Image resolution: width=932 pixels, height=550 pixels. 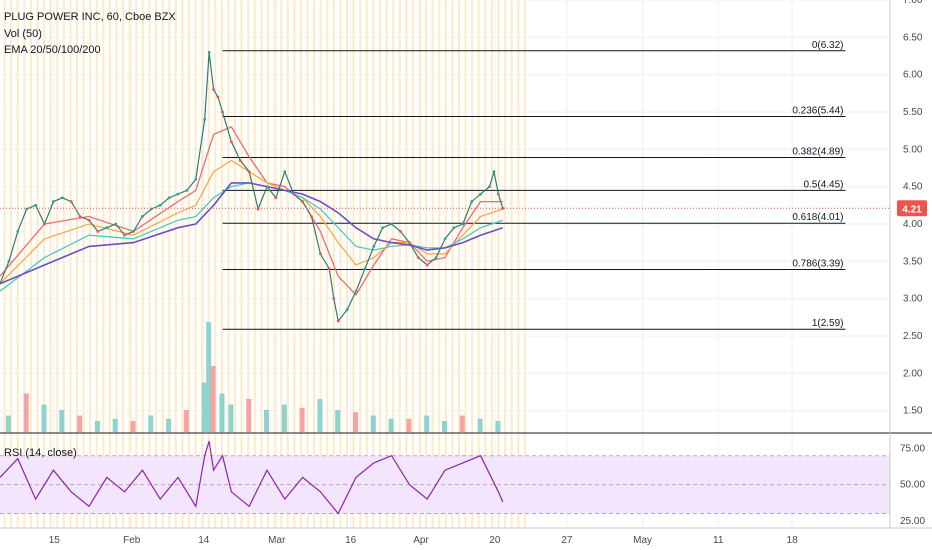 I want to click on price-tick-label: 2.00, so click(x=913, y=373).